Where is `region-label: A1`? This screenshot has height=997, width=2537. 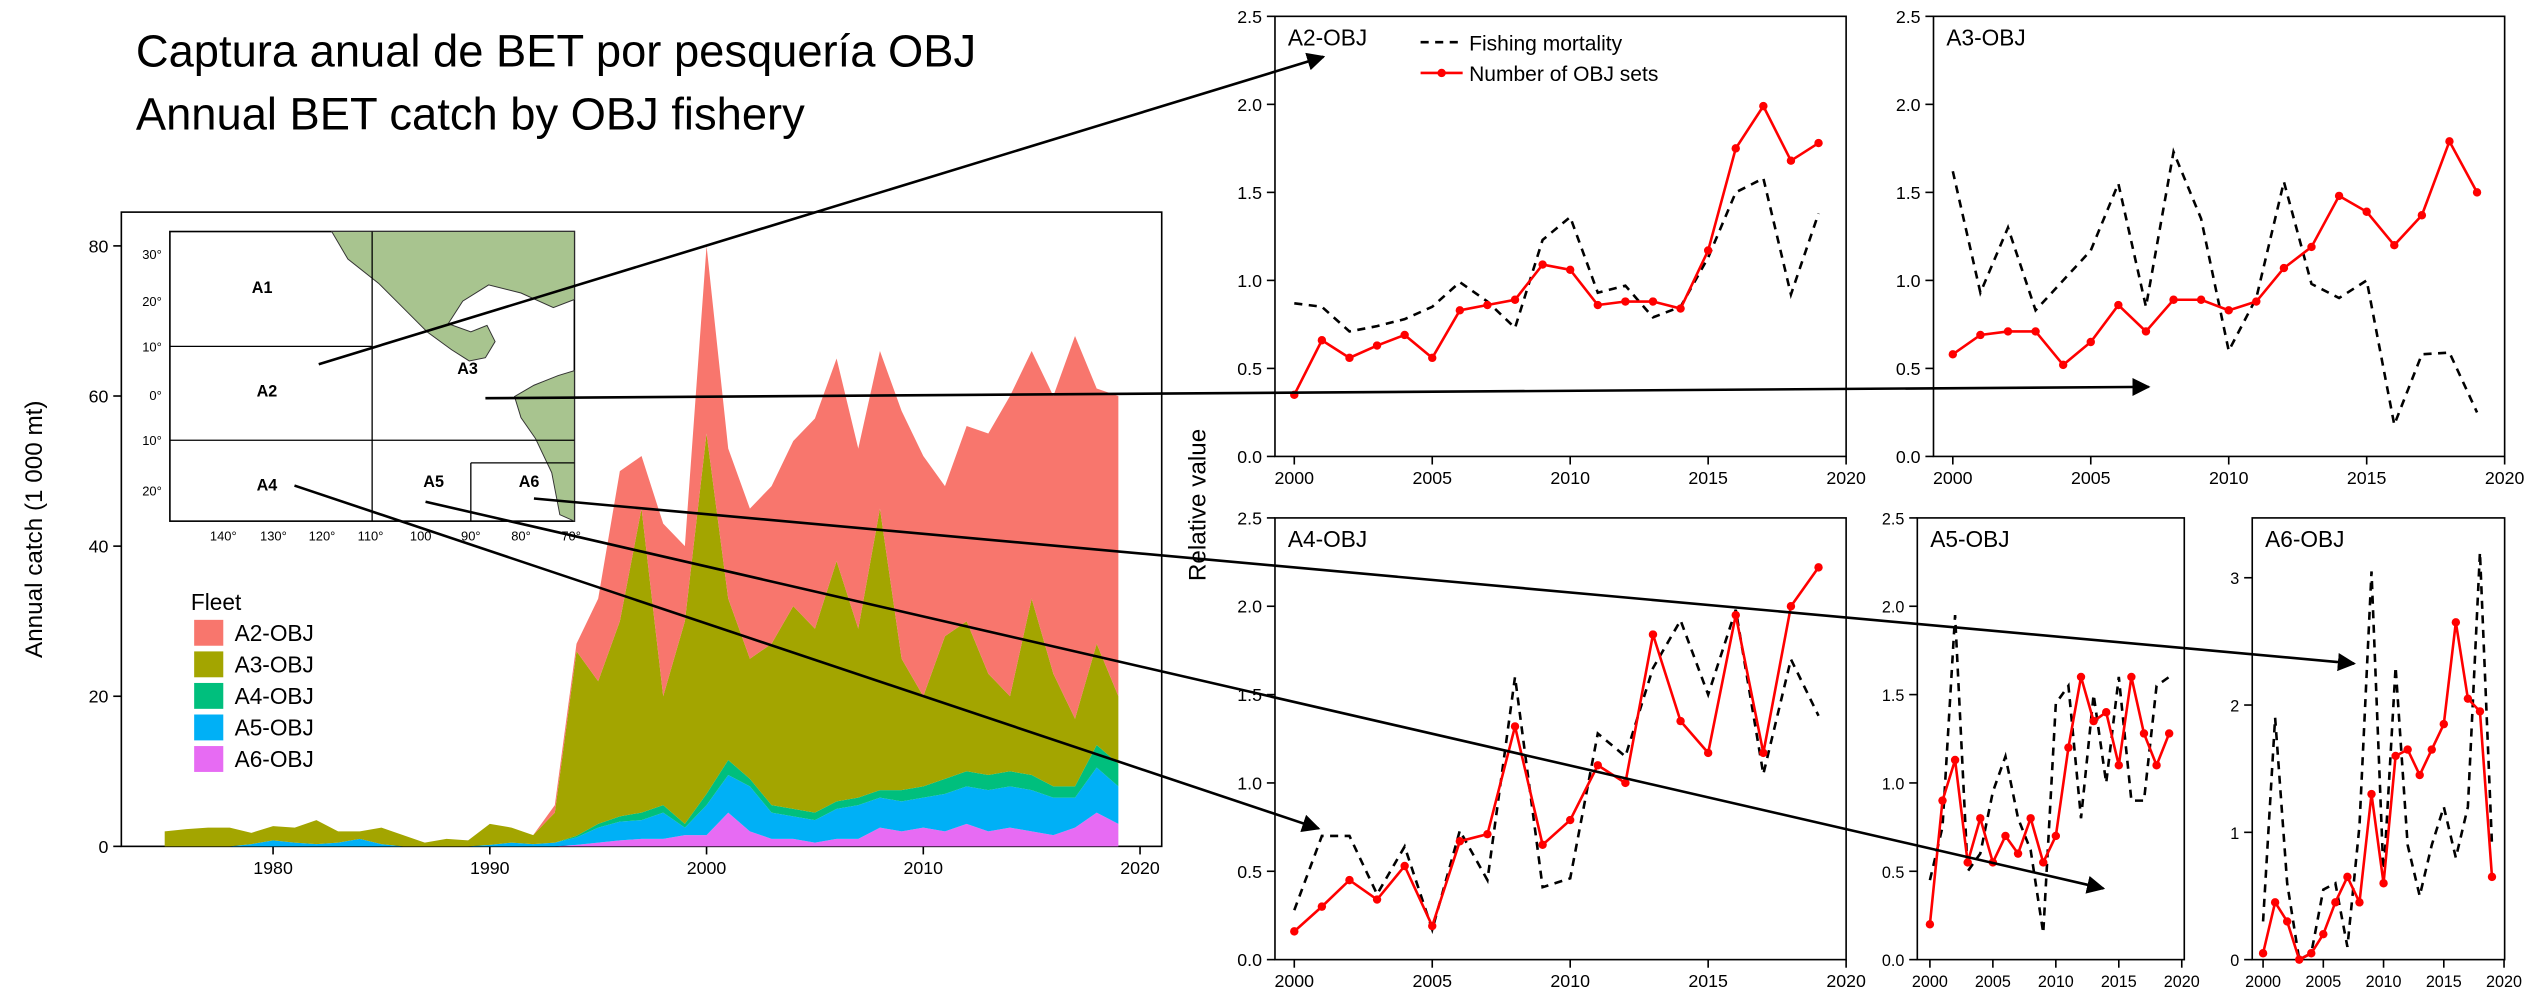
region-label: A1 is located at coordinates (262, 288).